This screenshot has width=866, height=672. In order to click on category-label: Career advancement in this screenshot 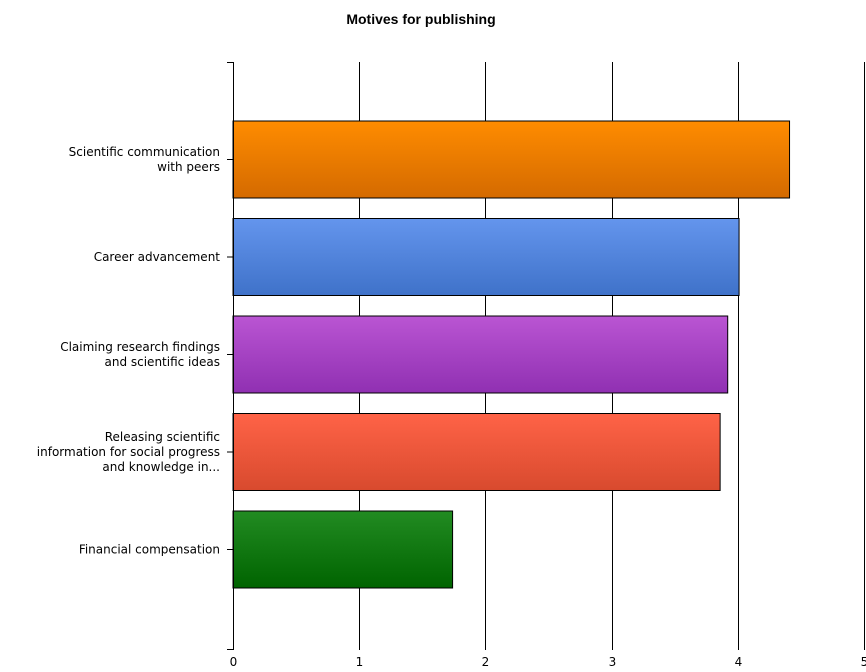, I will do `click(157, 257)`.